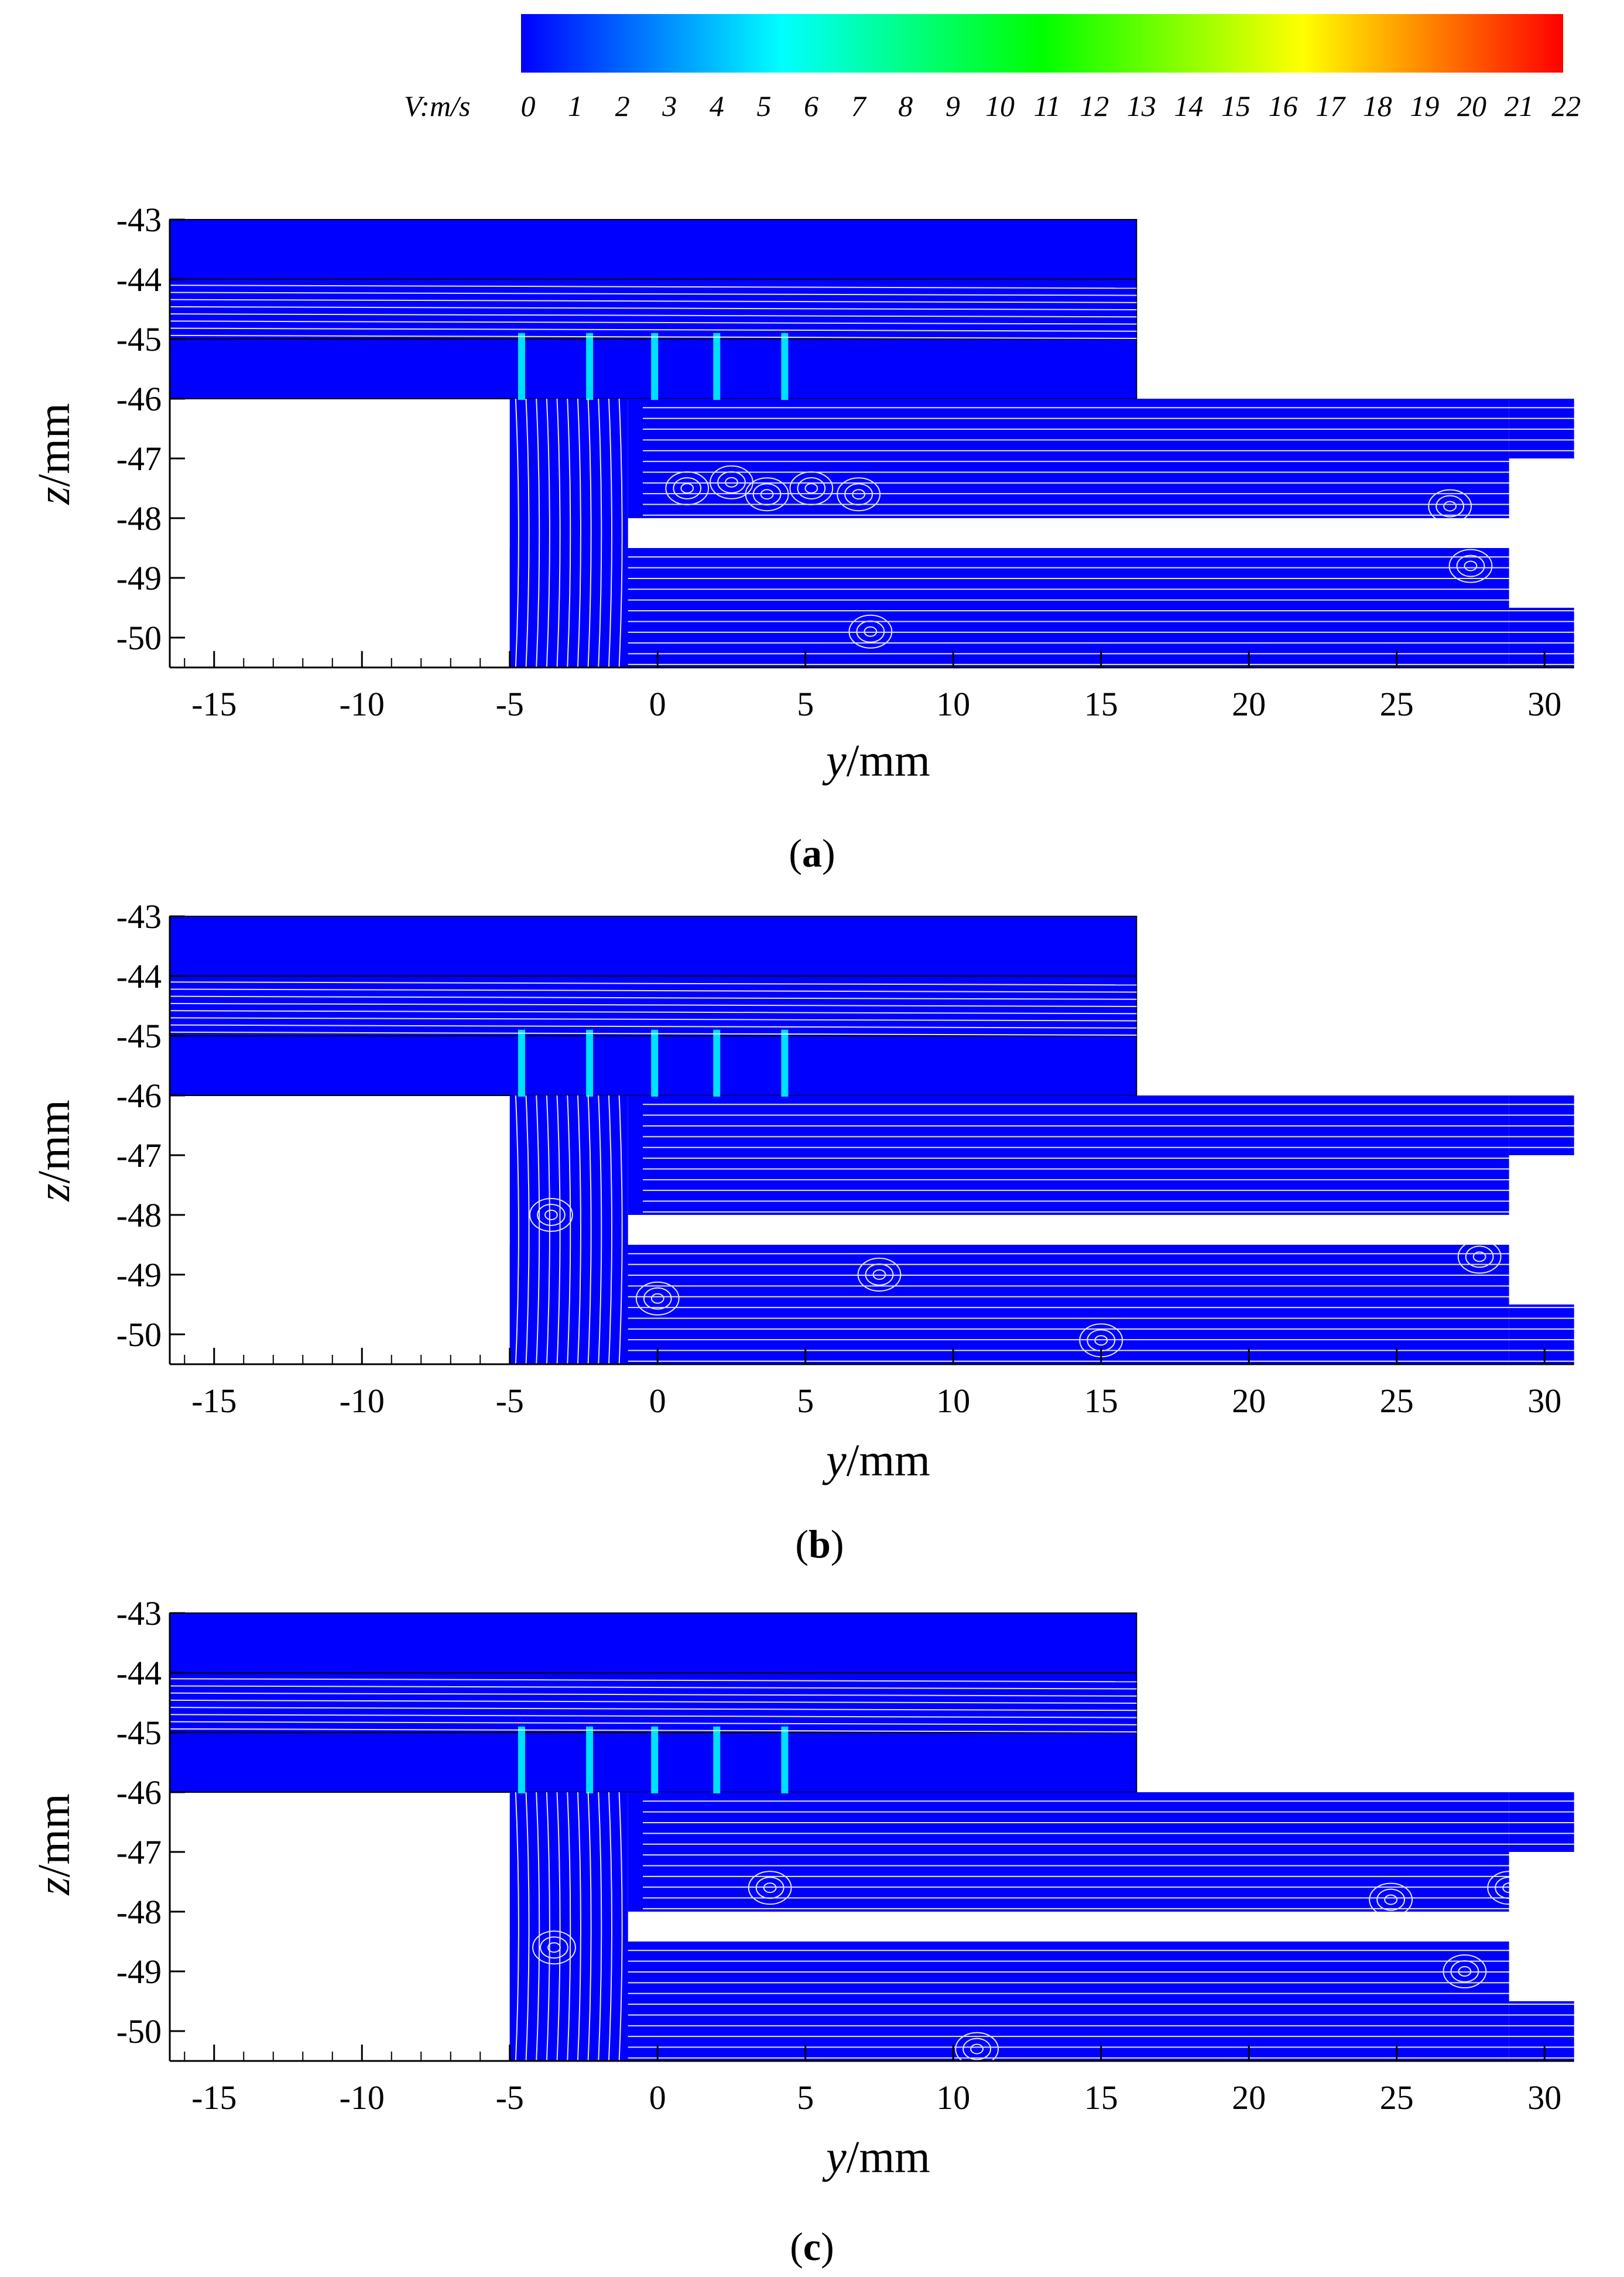 This screenshot has width=1624, height=2277. I want to click on x-tick-label: -5, so click(510, 2098).